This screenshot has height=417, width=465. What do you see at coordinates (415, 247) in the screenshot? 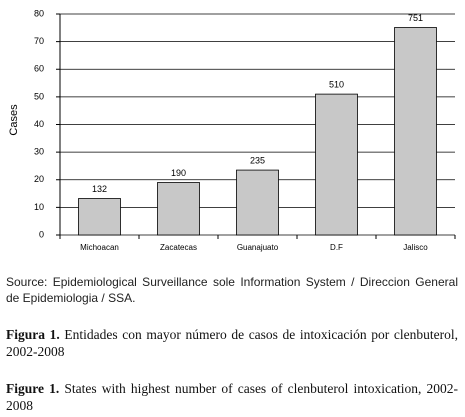
I see `x-tick-label: Jalisco` at bounding box center [415, 247].